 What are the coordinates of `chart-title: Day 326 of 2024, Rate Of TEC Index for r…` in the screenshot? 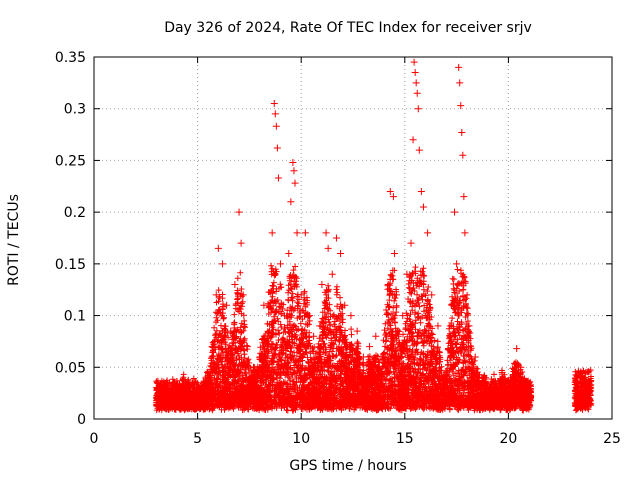 It's located at (348, 28).